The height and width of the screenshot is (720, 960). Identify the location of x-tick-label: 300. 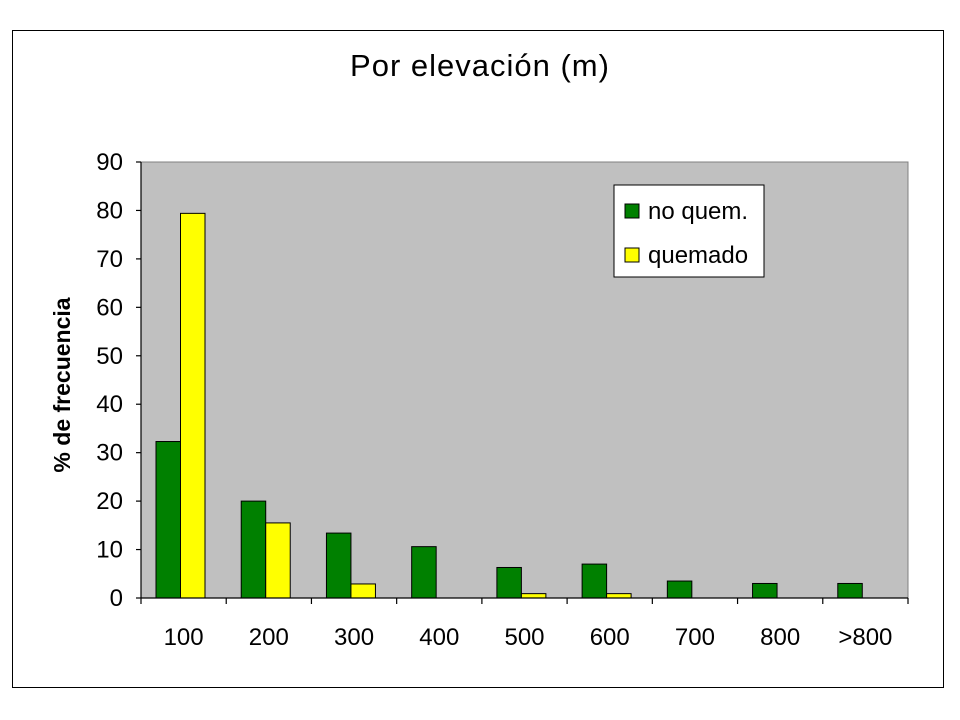
(354, 637).